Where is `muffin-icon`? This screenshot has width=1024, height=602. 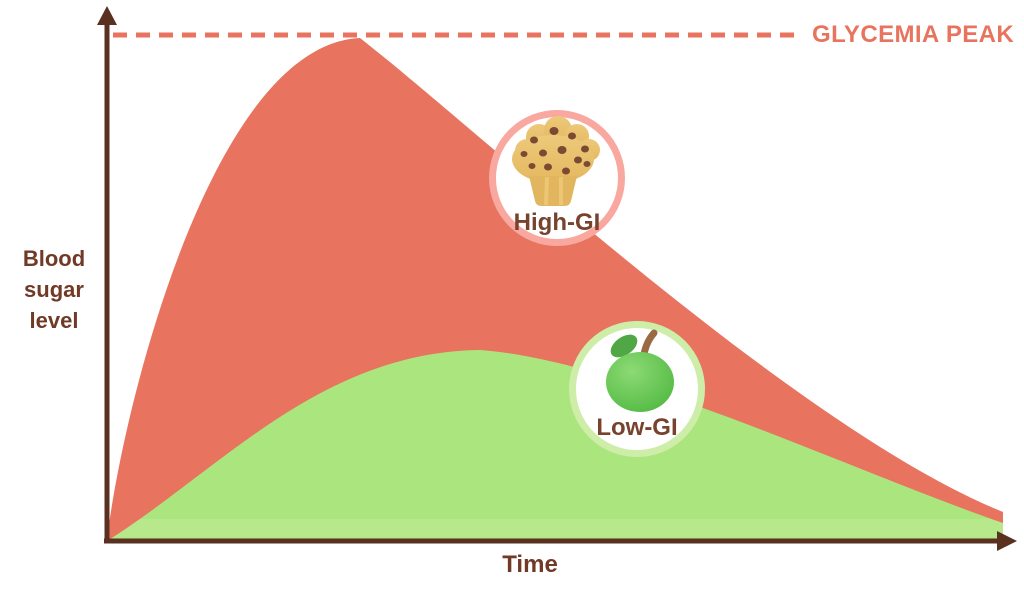
muffin-icon is located at coordinates (556, 161).